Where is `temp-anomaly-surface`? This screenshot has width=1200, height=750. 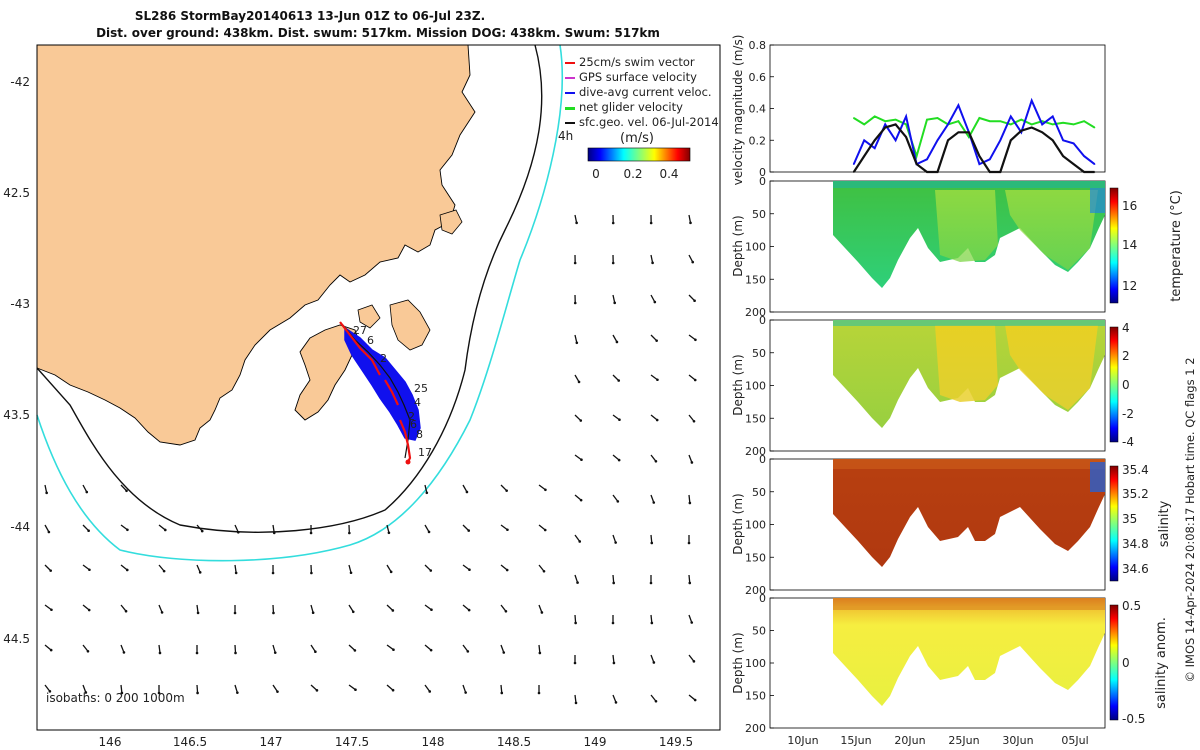
temp-anomaly-surface is located at coordinates (969, 323).